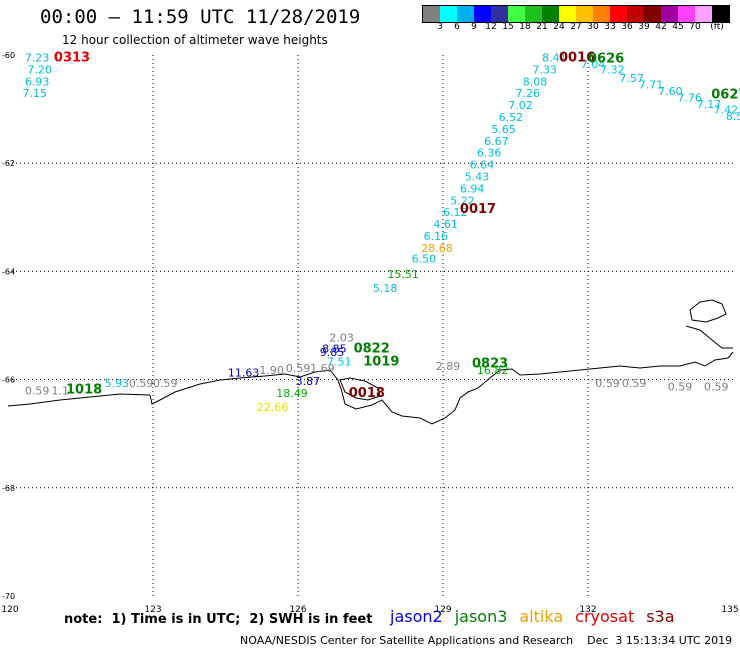 This screenshot has height=650, width=740. Describe the element at coordinates (709, 104) in the screenshot. I see `wave-height-value: 7.17` at that location.